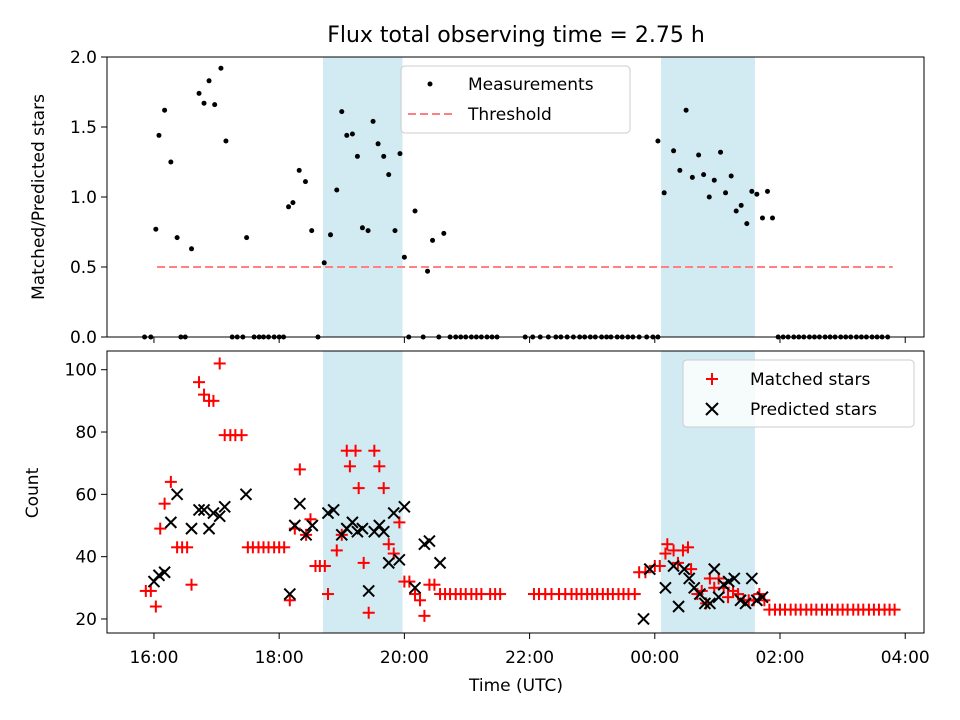  Describe the element at coordinates (515, 99) in the screenshot. I see `top-legend: Measurements Threshold` at that location.